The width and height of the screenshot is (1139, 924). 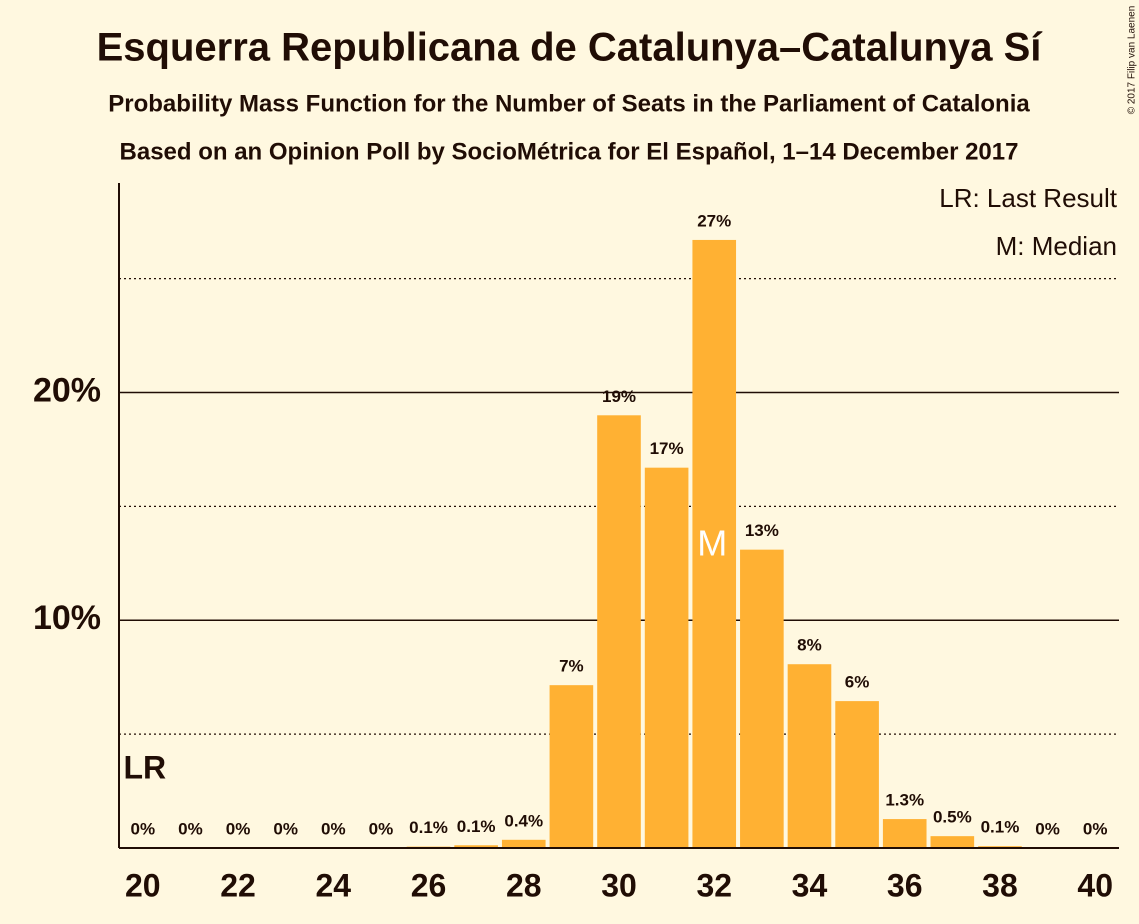 What do you see at coordinates (619, 396) in the screenshot?
I see `value-label: 19%` at bounding box center [619, 396].